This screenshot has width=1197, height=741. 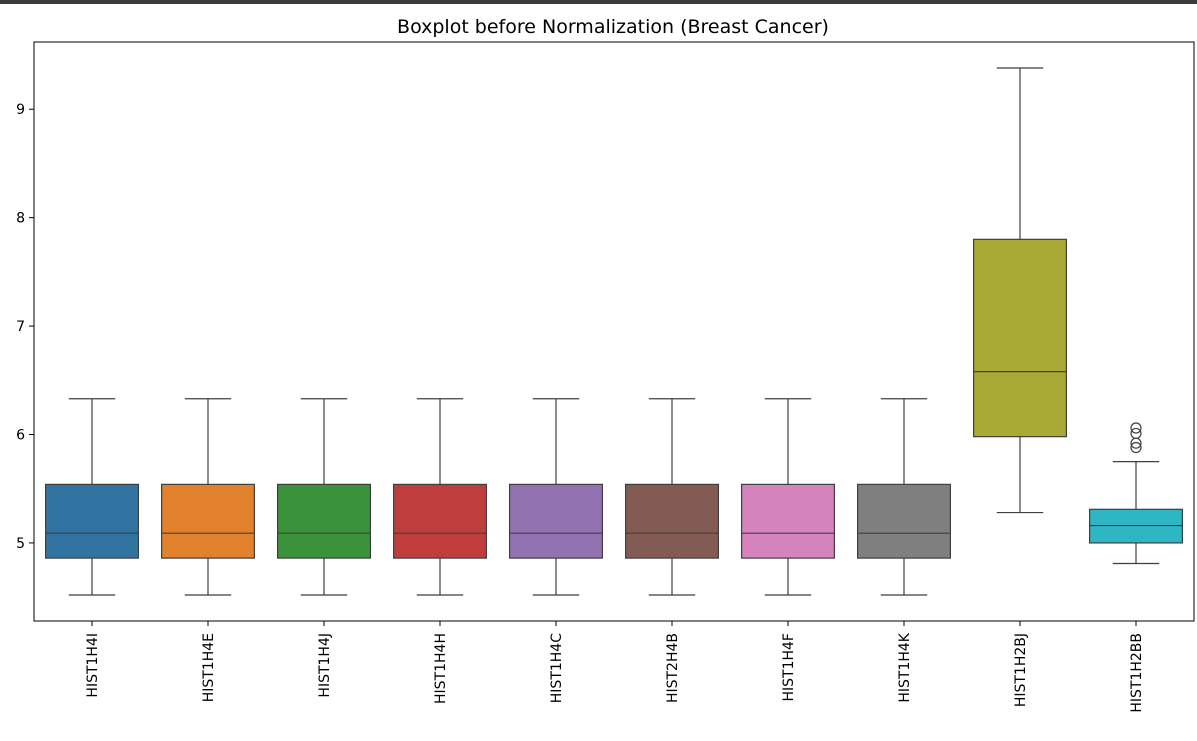 What do you see at coordinates (20, 436) in the screenshot?
I see `y-tick-label: 6` at bounding box center [20, 436].